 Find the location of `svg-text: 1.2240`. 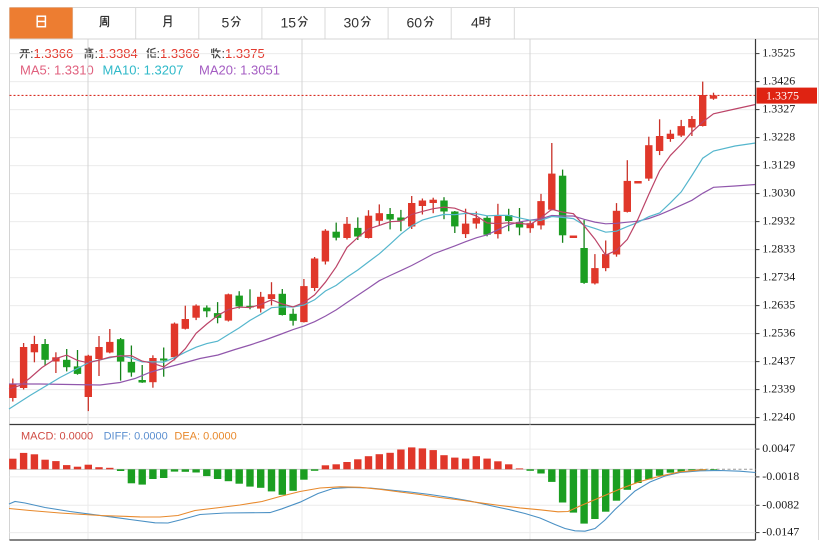

svg-text: 1.2240 is located at coordinates (778, 417).